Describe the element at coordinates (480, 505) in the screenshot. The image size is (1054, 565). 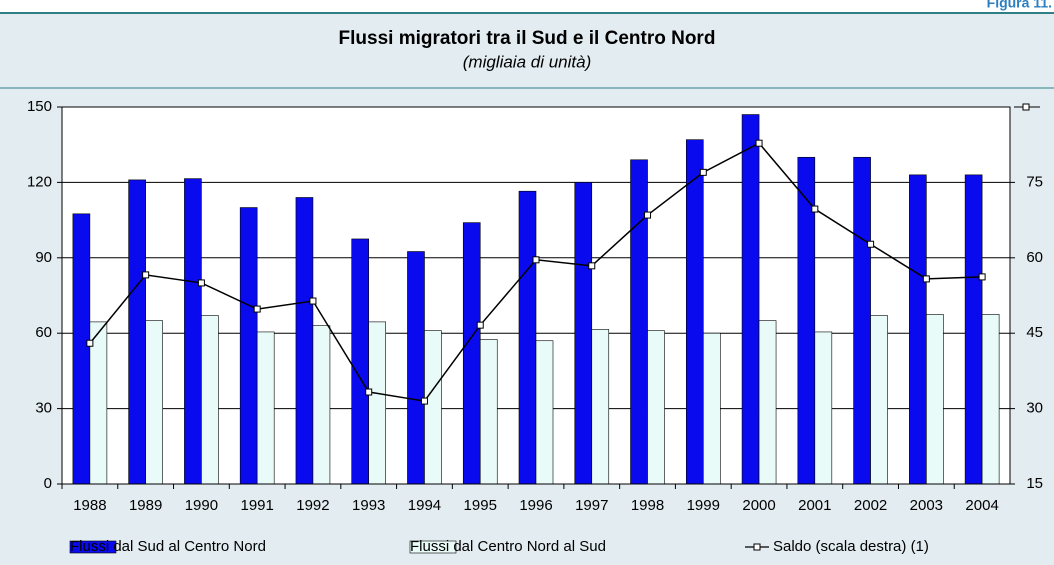
I see `x-tick-label: 1995` at that location.